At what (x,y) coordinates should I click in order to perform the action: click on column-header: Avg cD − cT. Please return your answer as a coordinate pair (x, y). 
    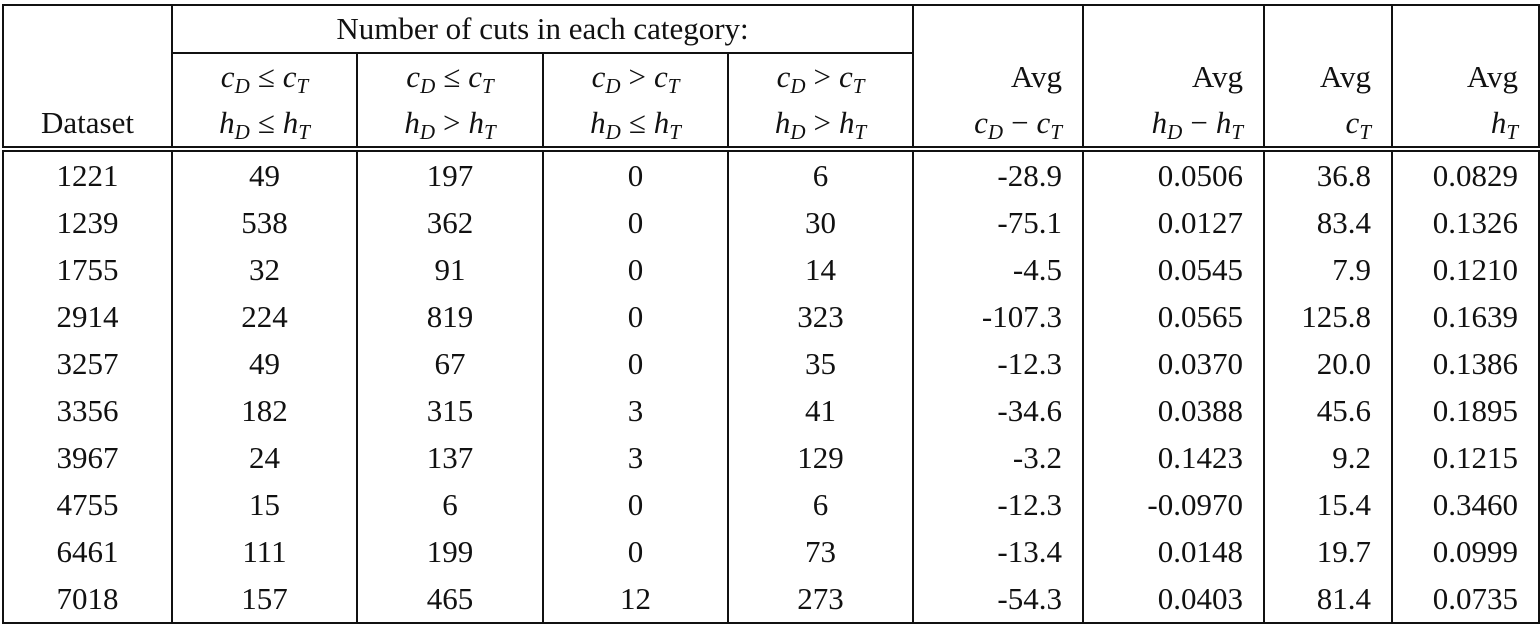
    Looking at the image, I should click on (998, 78).